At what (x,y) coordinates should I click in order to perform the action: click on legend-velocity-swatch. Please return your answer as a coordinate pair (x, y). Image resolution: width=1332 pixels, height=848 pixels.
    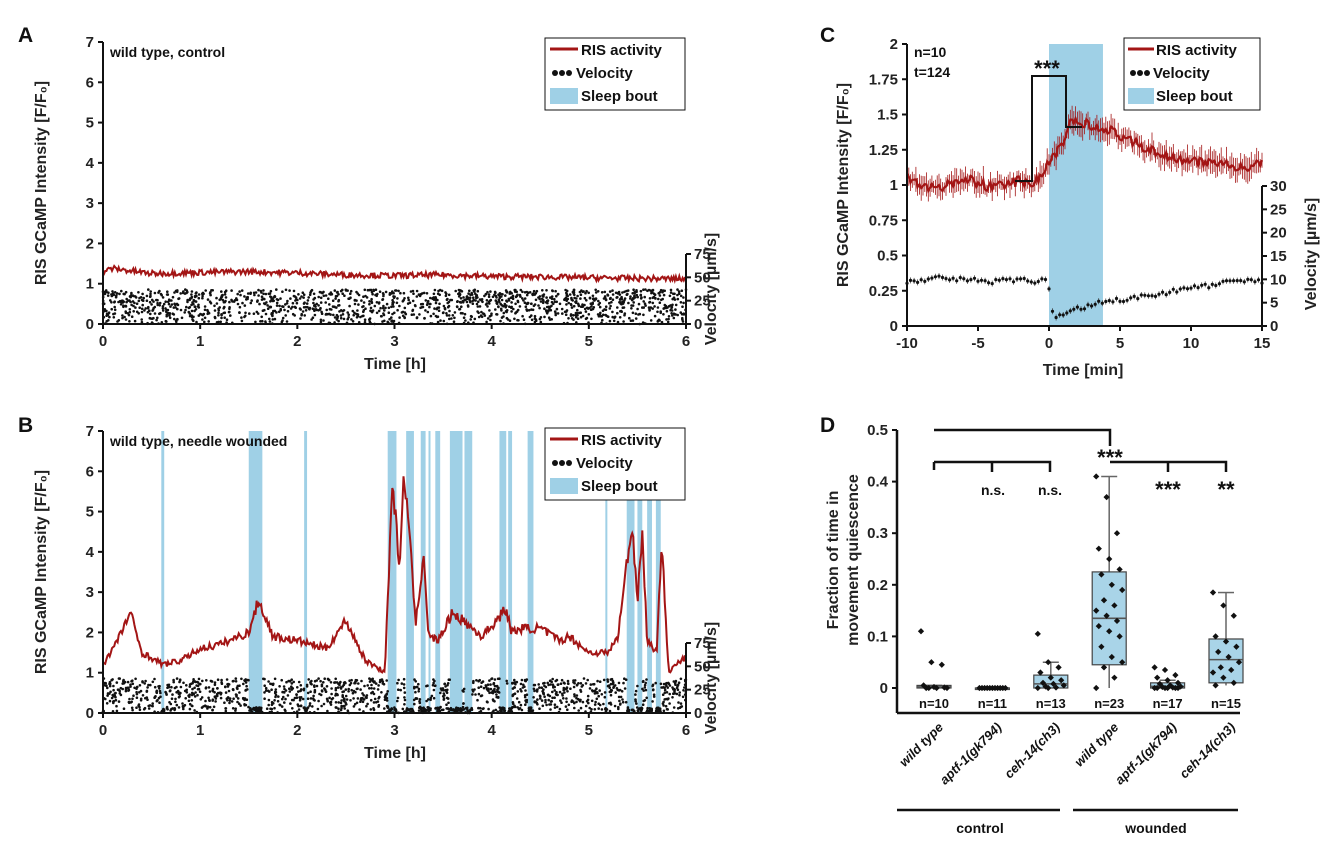
    Looking at the image, I should click on (1140, 73).